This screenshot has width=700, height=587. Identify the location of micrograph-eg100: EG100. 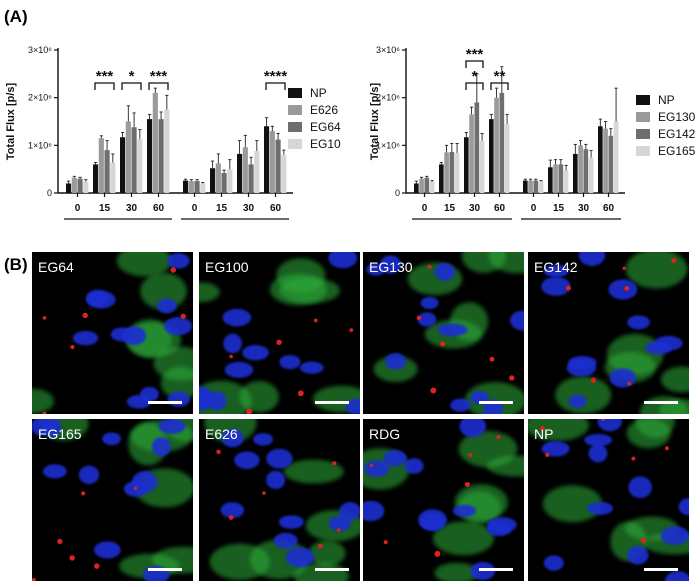
(279, 333).